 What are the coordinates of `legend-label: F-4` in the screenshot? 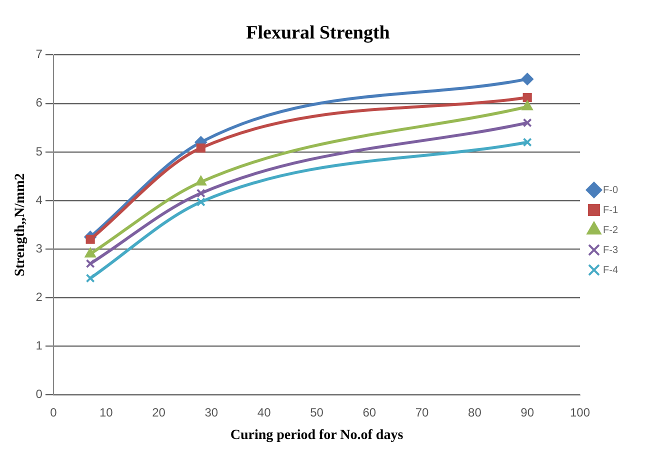 It's located at (610, 270).